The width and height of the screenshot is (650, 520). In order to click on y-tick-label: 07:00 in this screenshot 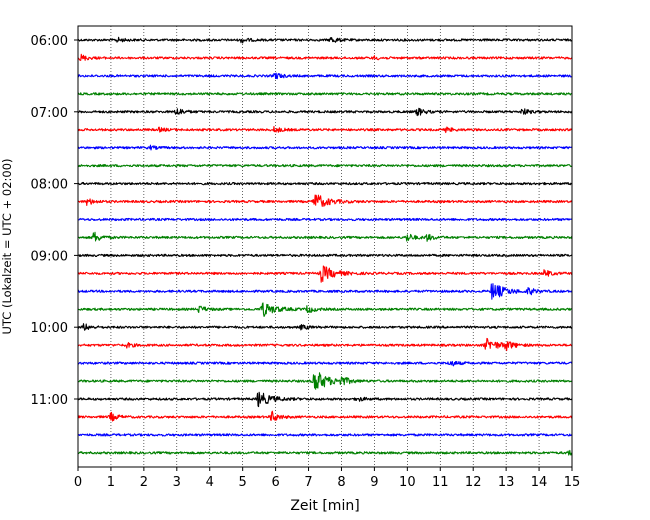, I will do `click(49, 113)`.